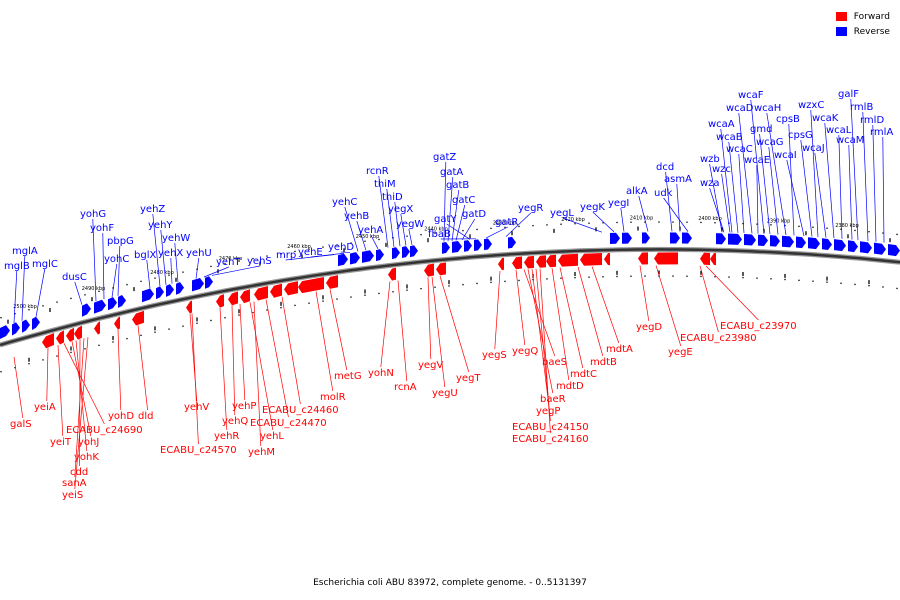 The image size is (900, 600). Describe the element at coordinates (721, 169) in the screenshot. I see `gene-label-wzc: wzc` at that location.